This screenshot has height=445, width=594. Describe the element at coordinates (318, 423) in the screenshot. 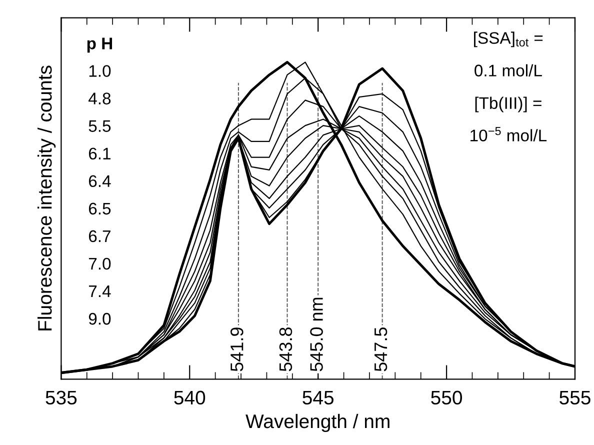

I see `x-axis-title: Wavelength / nm` at that location.